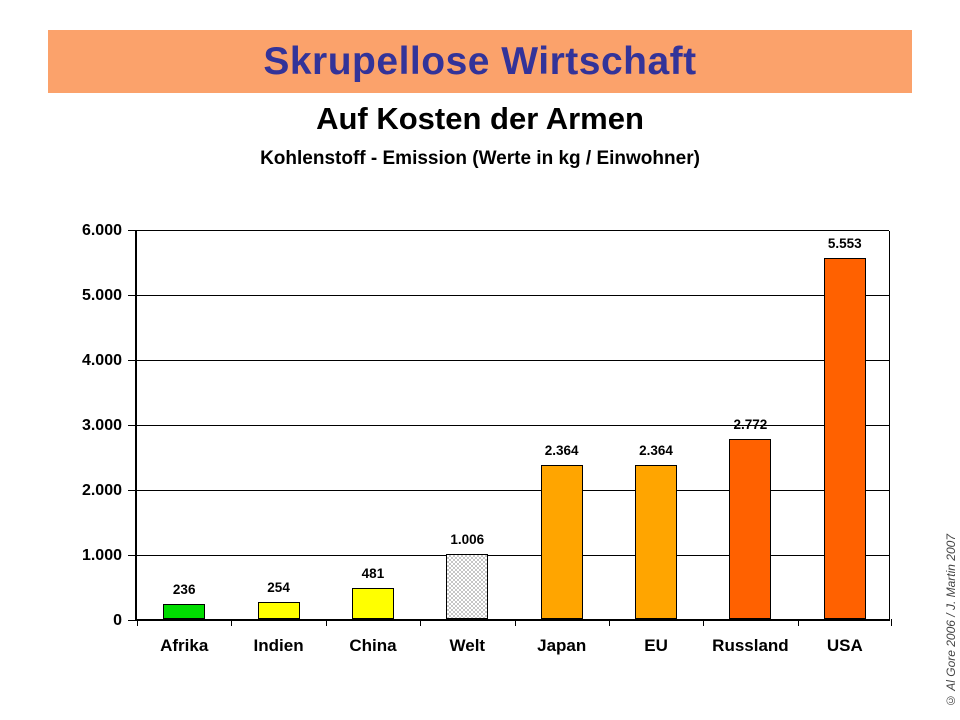  Describe the element at coordinates (278, 610) in the screenshot. I see `bar-indien` at that location.